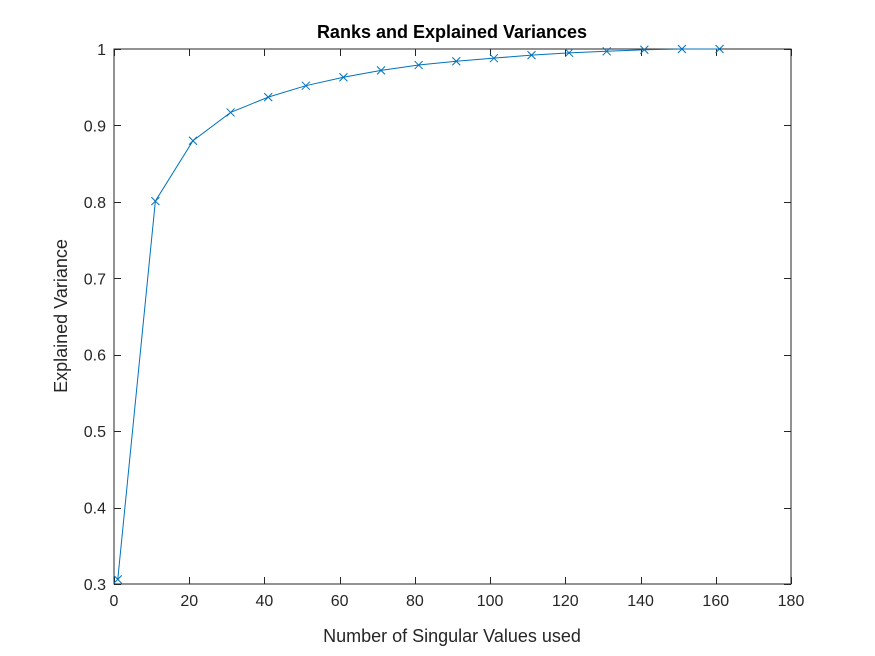 The image size is (875, 656). What do you see at coordinates (114, 601) in the screenshot?
I see `x-tick-label: 0` at bounding box center [114, 601].